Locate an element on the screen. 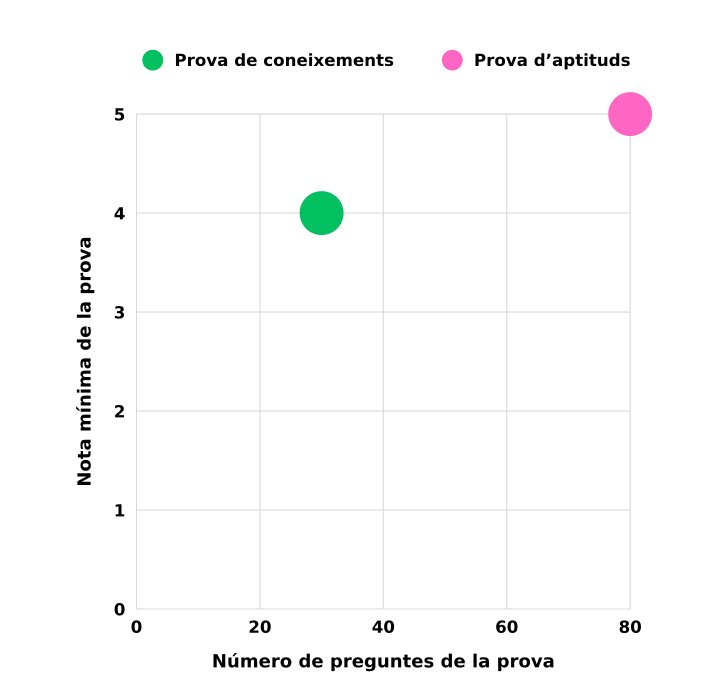  y-tick-label: 0 is located at coordinates (119, 609).